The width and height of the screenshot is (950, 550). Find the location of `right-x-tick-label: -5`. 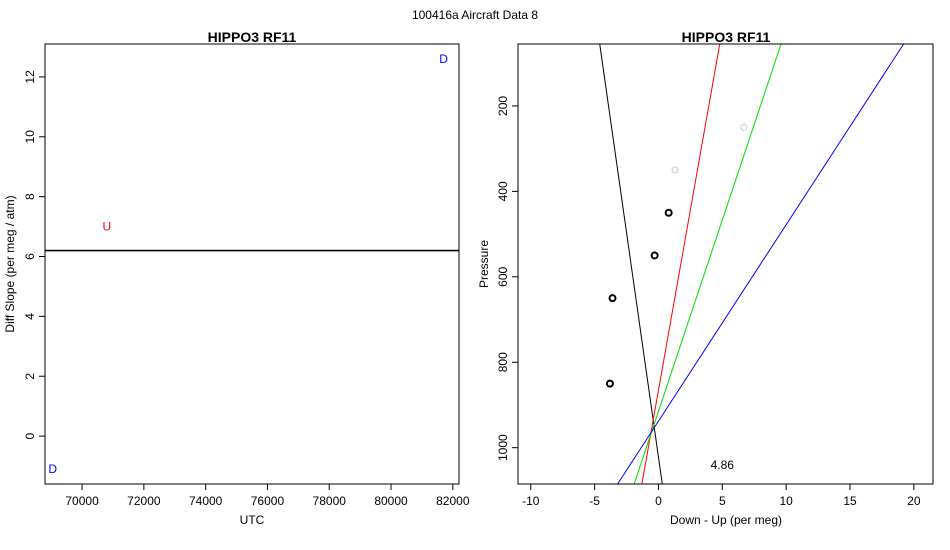

right-x-tick-label: -5 is located at coordinates (594, 501).